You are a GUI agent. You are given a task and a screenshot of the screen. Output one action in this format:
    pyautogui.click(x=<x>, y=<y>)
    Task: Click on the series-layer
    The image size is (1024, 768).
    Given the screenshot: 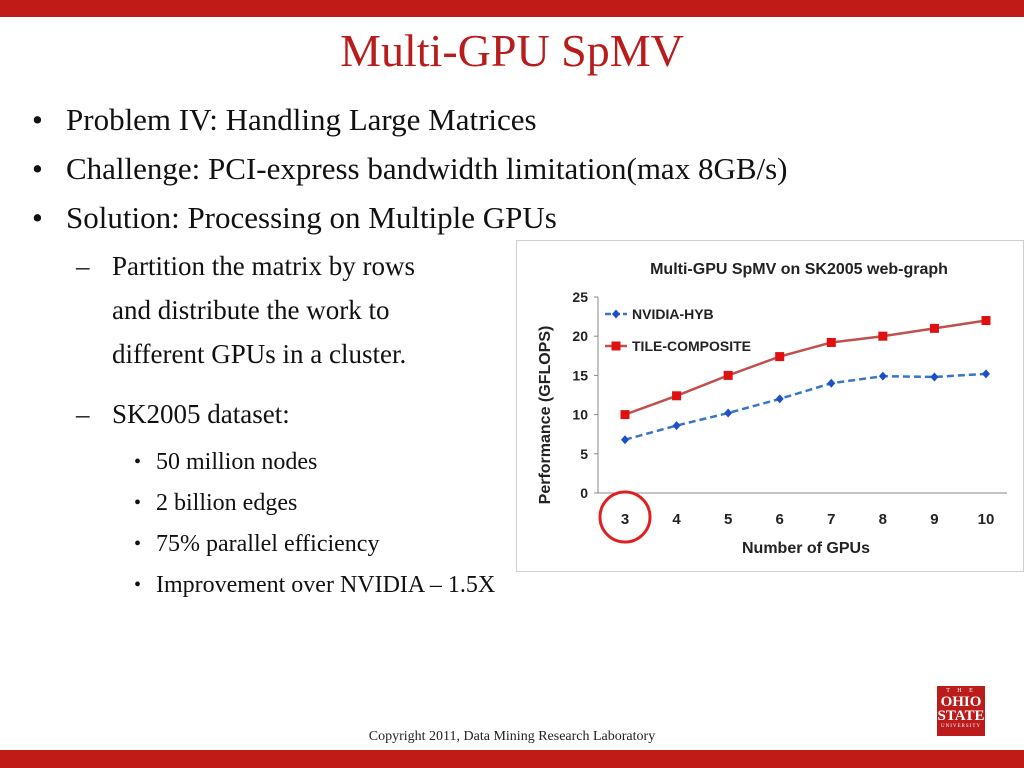 What is the action you would take?
    pyautogui.click(x=805, y=380)
    